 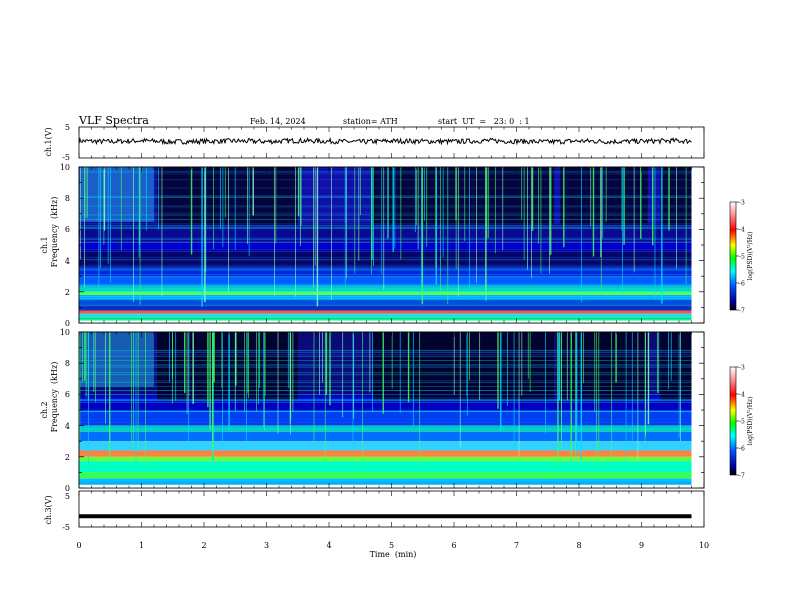 I want to click on ch2-colorbar-label: log(PSD)(V²/Hz), so click(x=750, y=421).